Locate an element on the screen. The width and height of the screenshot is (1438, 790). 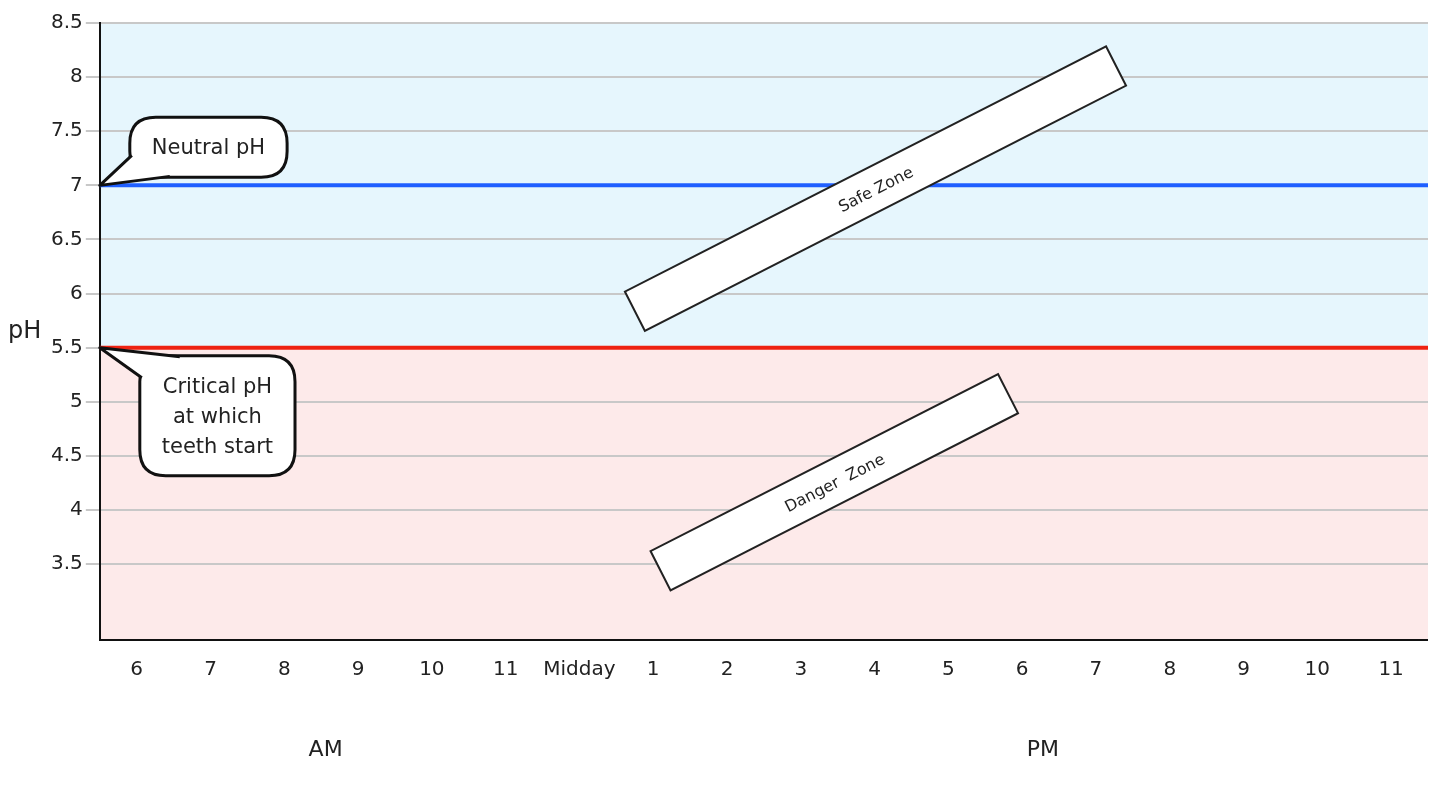
x-tick-label: 1 is located at coordinates (653, 668).